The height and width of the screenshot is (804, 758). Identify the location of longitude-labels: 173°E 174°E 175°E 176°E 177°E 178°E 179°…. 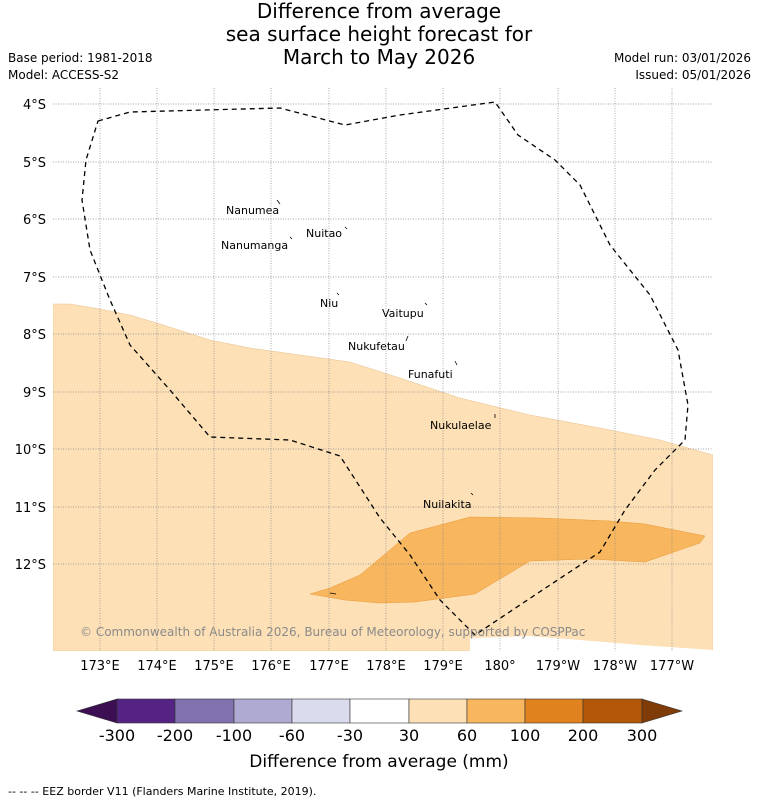
(387, 666).